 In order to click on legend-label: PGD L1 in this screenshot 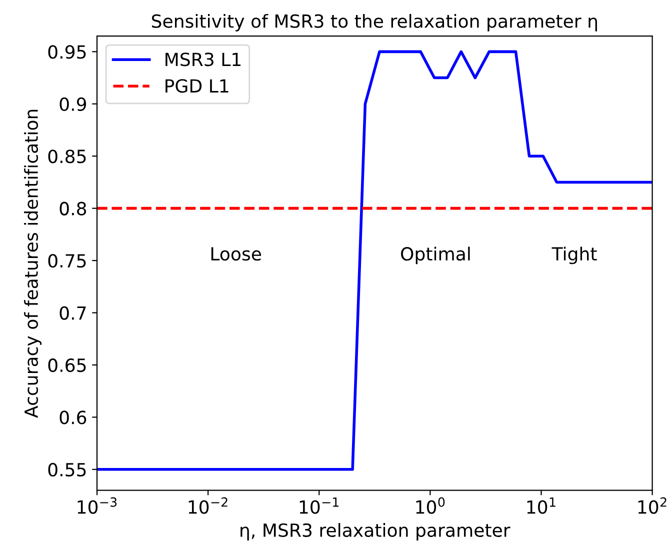, I will do `click(197, 86)`.